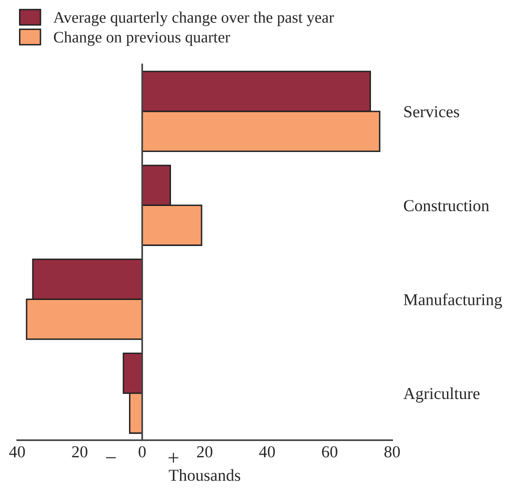  What do you see at coordinates (392, 452) in the screenshot?
I see `x-tick-label: 80` at bounding box center [392, 452].